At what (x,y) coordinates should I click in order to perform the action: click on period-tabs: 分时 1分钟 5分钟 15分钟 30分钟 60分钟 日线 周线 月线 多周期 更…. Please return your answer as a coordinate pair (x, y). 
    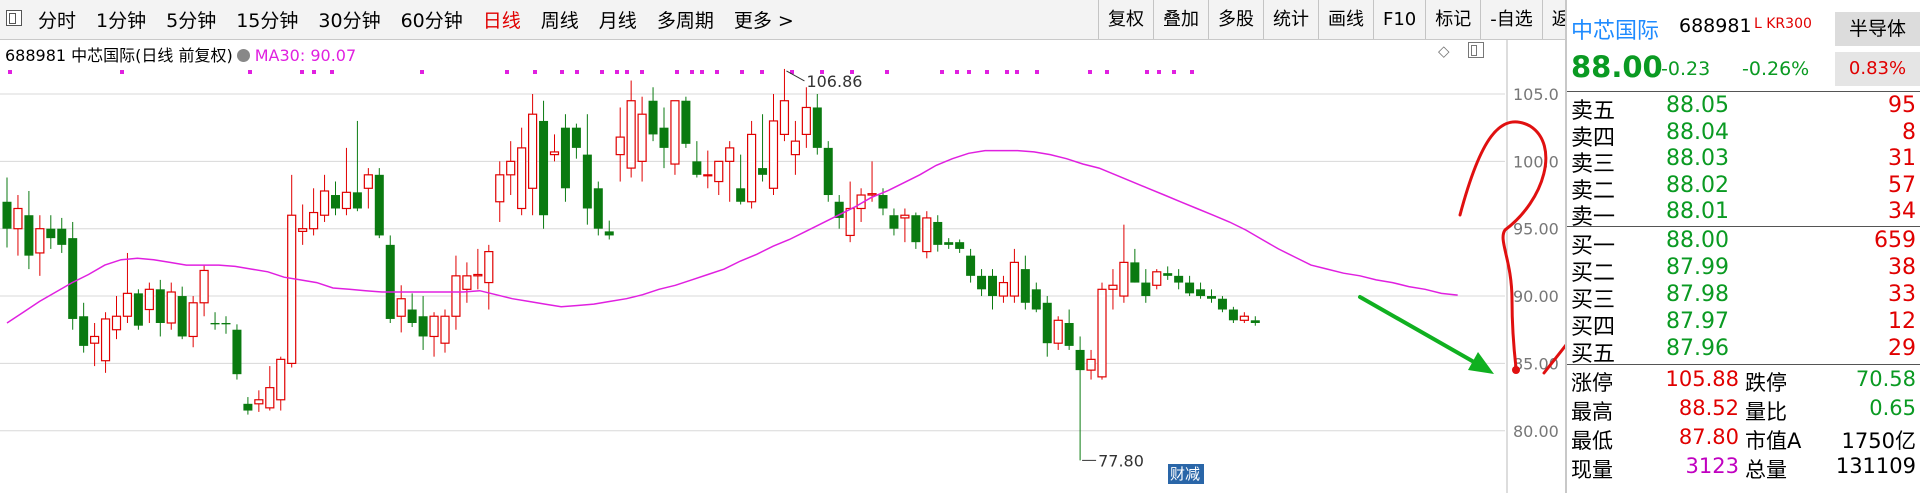
    Looking at the image, I should click on (426, 19).